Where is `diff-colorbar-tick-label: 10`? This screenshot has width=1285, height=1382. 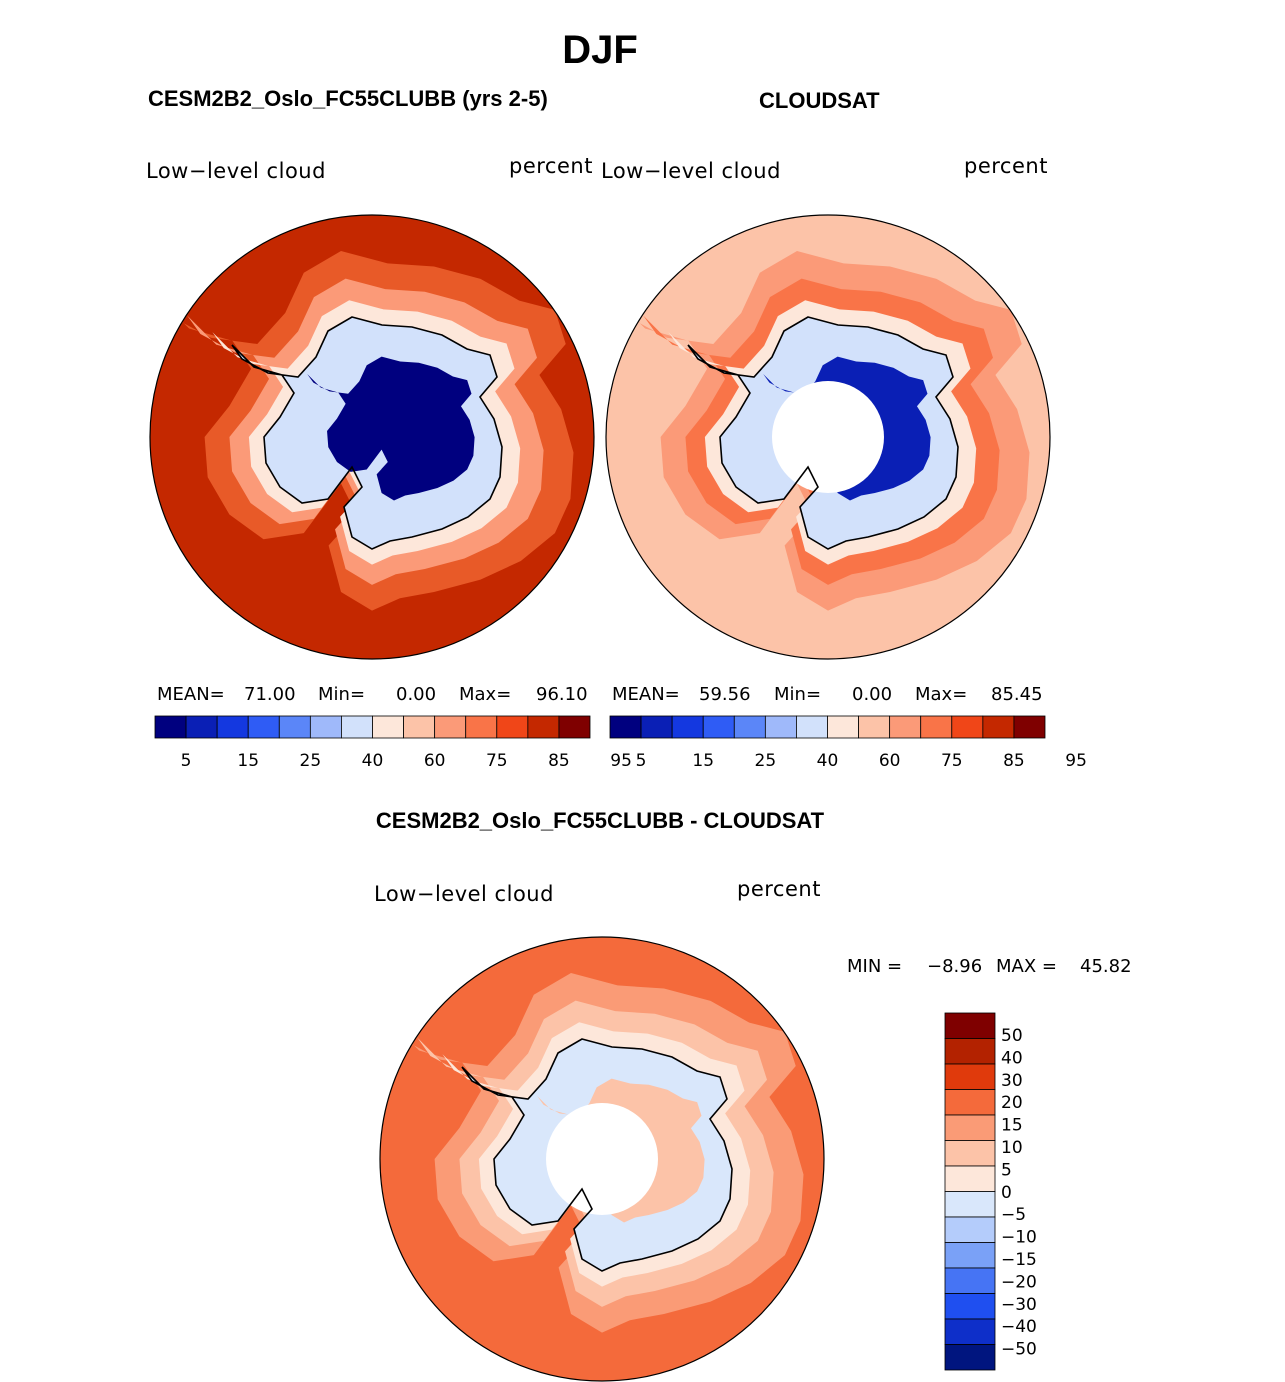
diff-colorbar-tick-label: 10 is located at coordinates (1012, 1148).